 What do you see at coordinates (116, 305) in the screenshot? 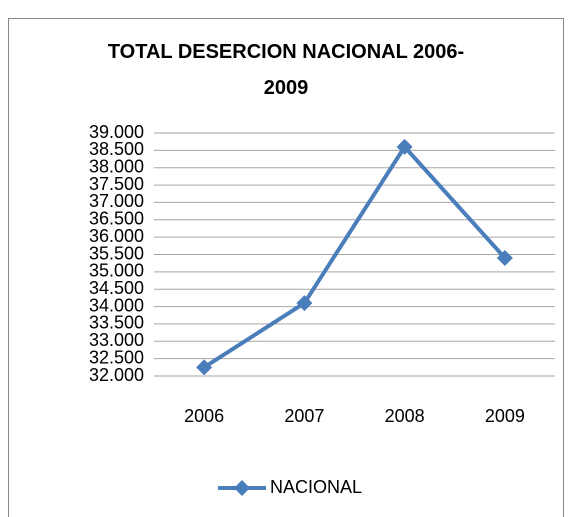
I see `y-tick-label: 34.000` at bounding box center [116, 305].